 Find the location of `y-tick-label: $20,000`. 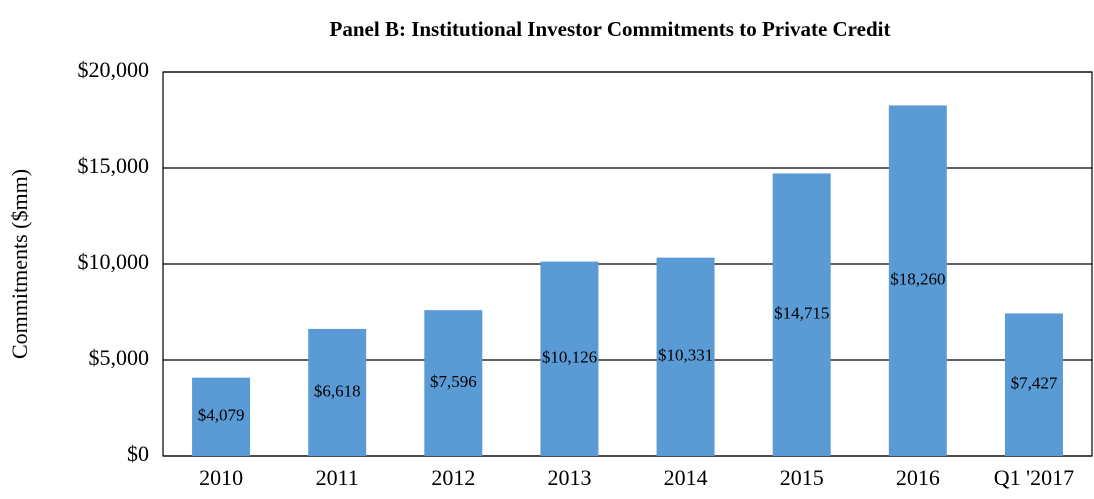

y-tick-label: $20,000 is located at coordinates (114, 69).